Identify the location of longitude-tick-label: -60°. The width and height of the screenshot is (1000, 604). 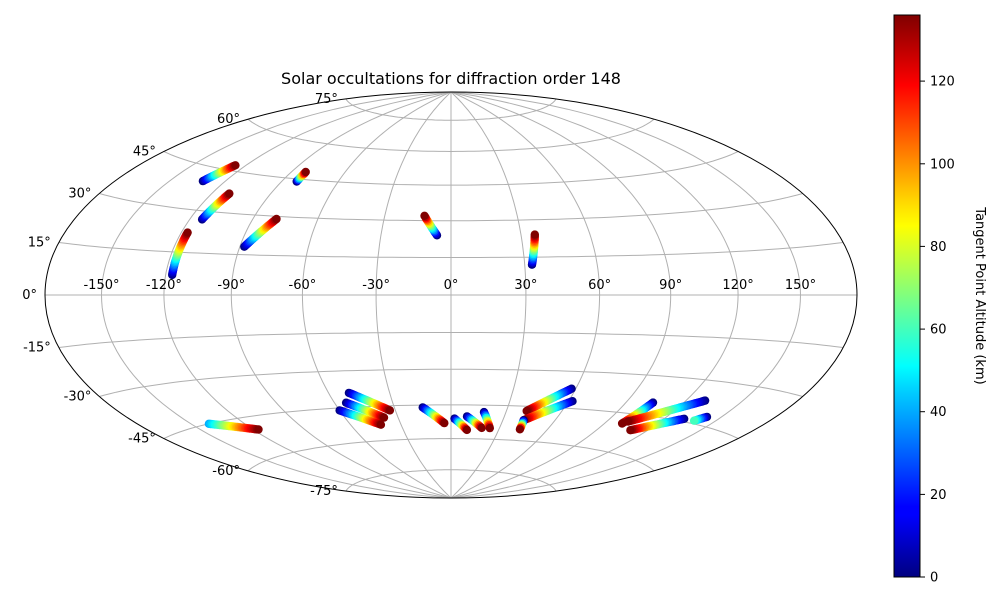
(303, 285).